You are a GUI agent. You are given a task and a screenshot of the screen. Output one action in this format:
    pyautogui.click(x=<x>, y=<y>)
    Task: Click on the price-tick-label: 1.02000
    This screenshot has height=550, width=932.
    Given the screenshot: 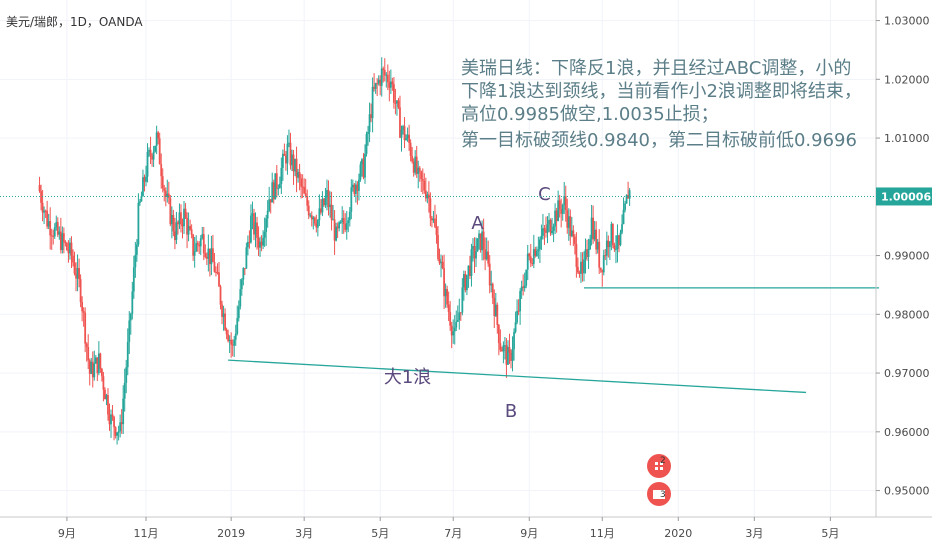 What is the action you would take?
    pyautogui.click(x=907, y=79)
    